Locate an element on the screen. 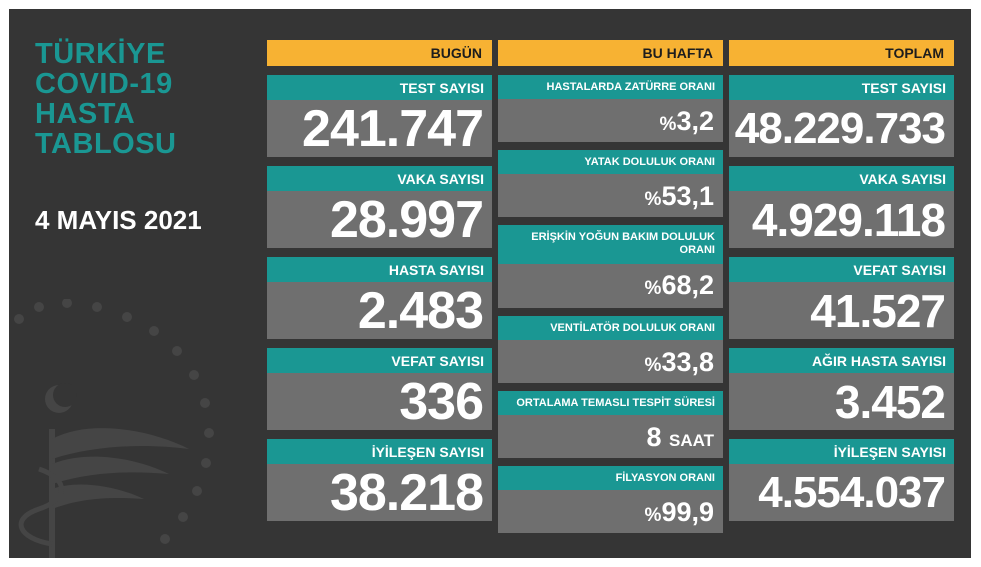 This screenshot has width=981, height=567. stat-panel: VAKA SAYISI 28.997 is located at coordinates (379, 207).